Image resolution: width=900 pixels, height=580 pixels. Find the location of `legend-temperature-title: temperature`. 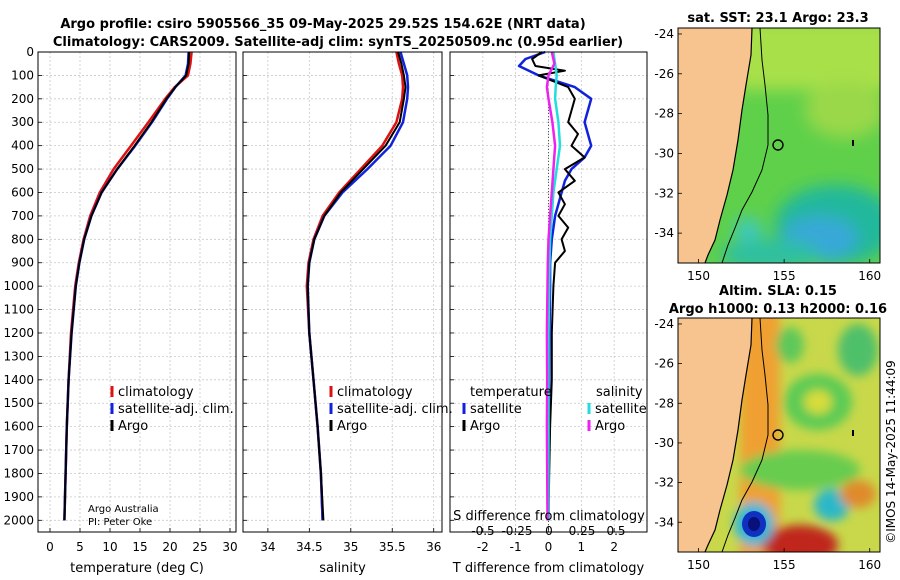

legend-temperature-title: temperature is located at coordinates (511, 392).